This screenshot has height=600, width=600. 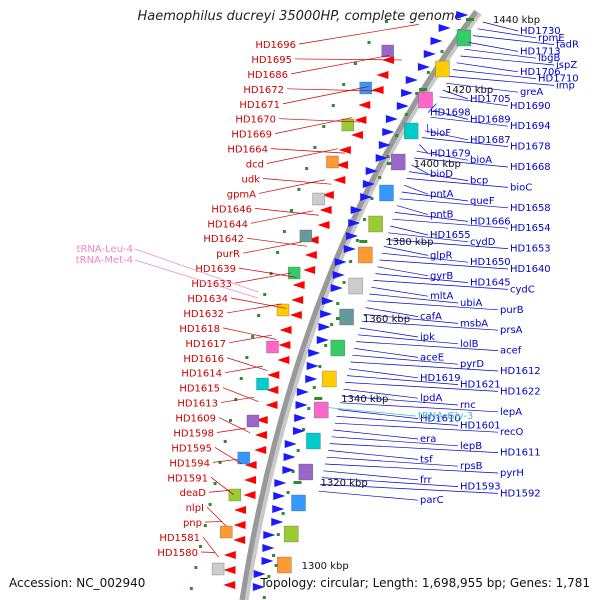 What do you see at coordinates (428, 439) in the screenshot?
I see `right-gene-label: era` at bounding box center [428, 439].